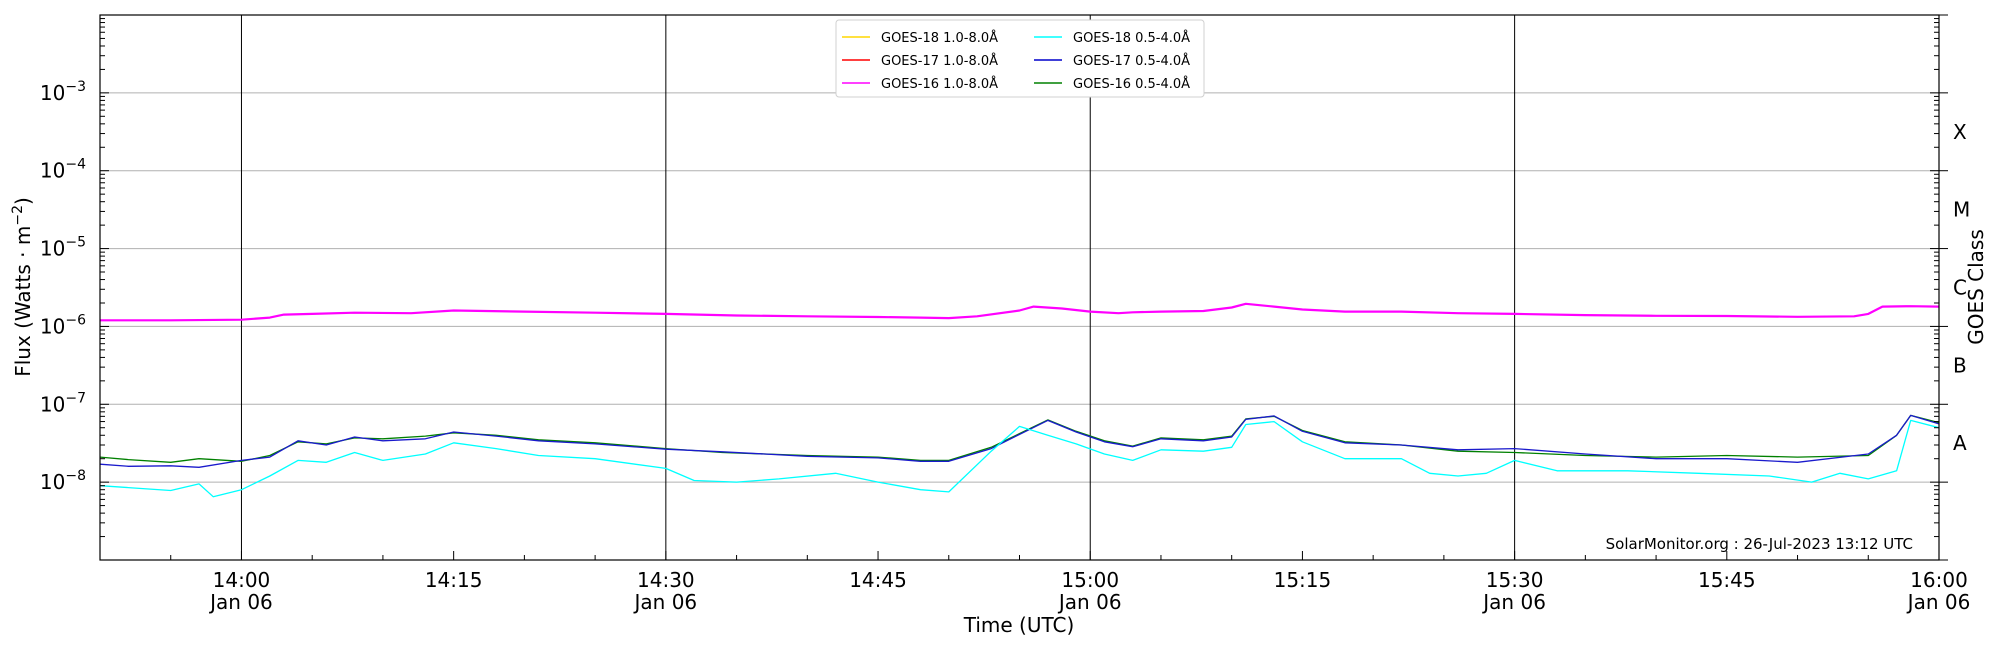  I want to click on legend-label: GOES-18 1.0-8.0Å, so click(939, 38).